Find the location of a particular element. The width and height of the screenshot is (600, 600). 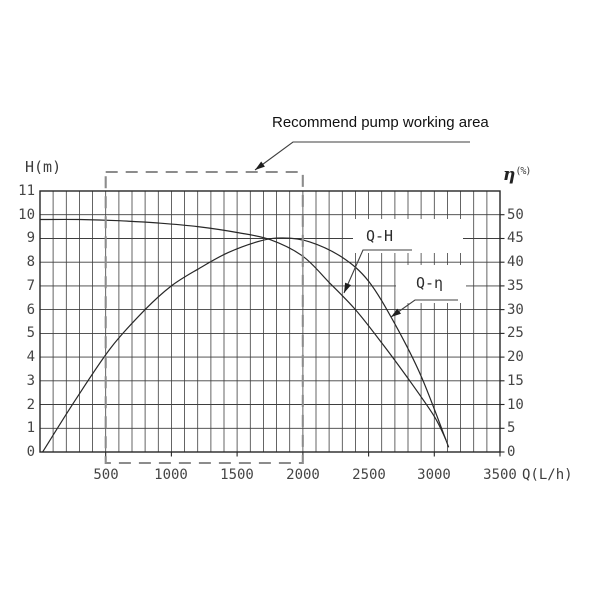

eta-tick-label: 45 is located at coordinates (515, 238).